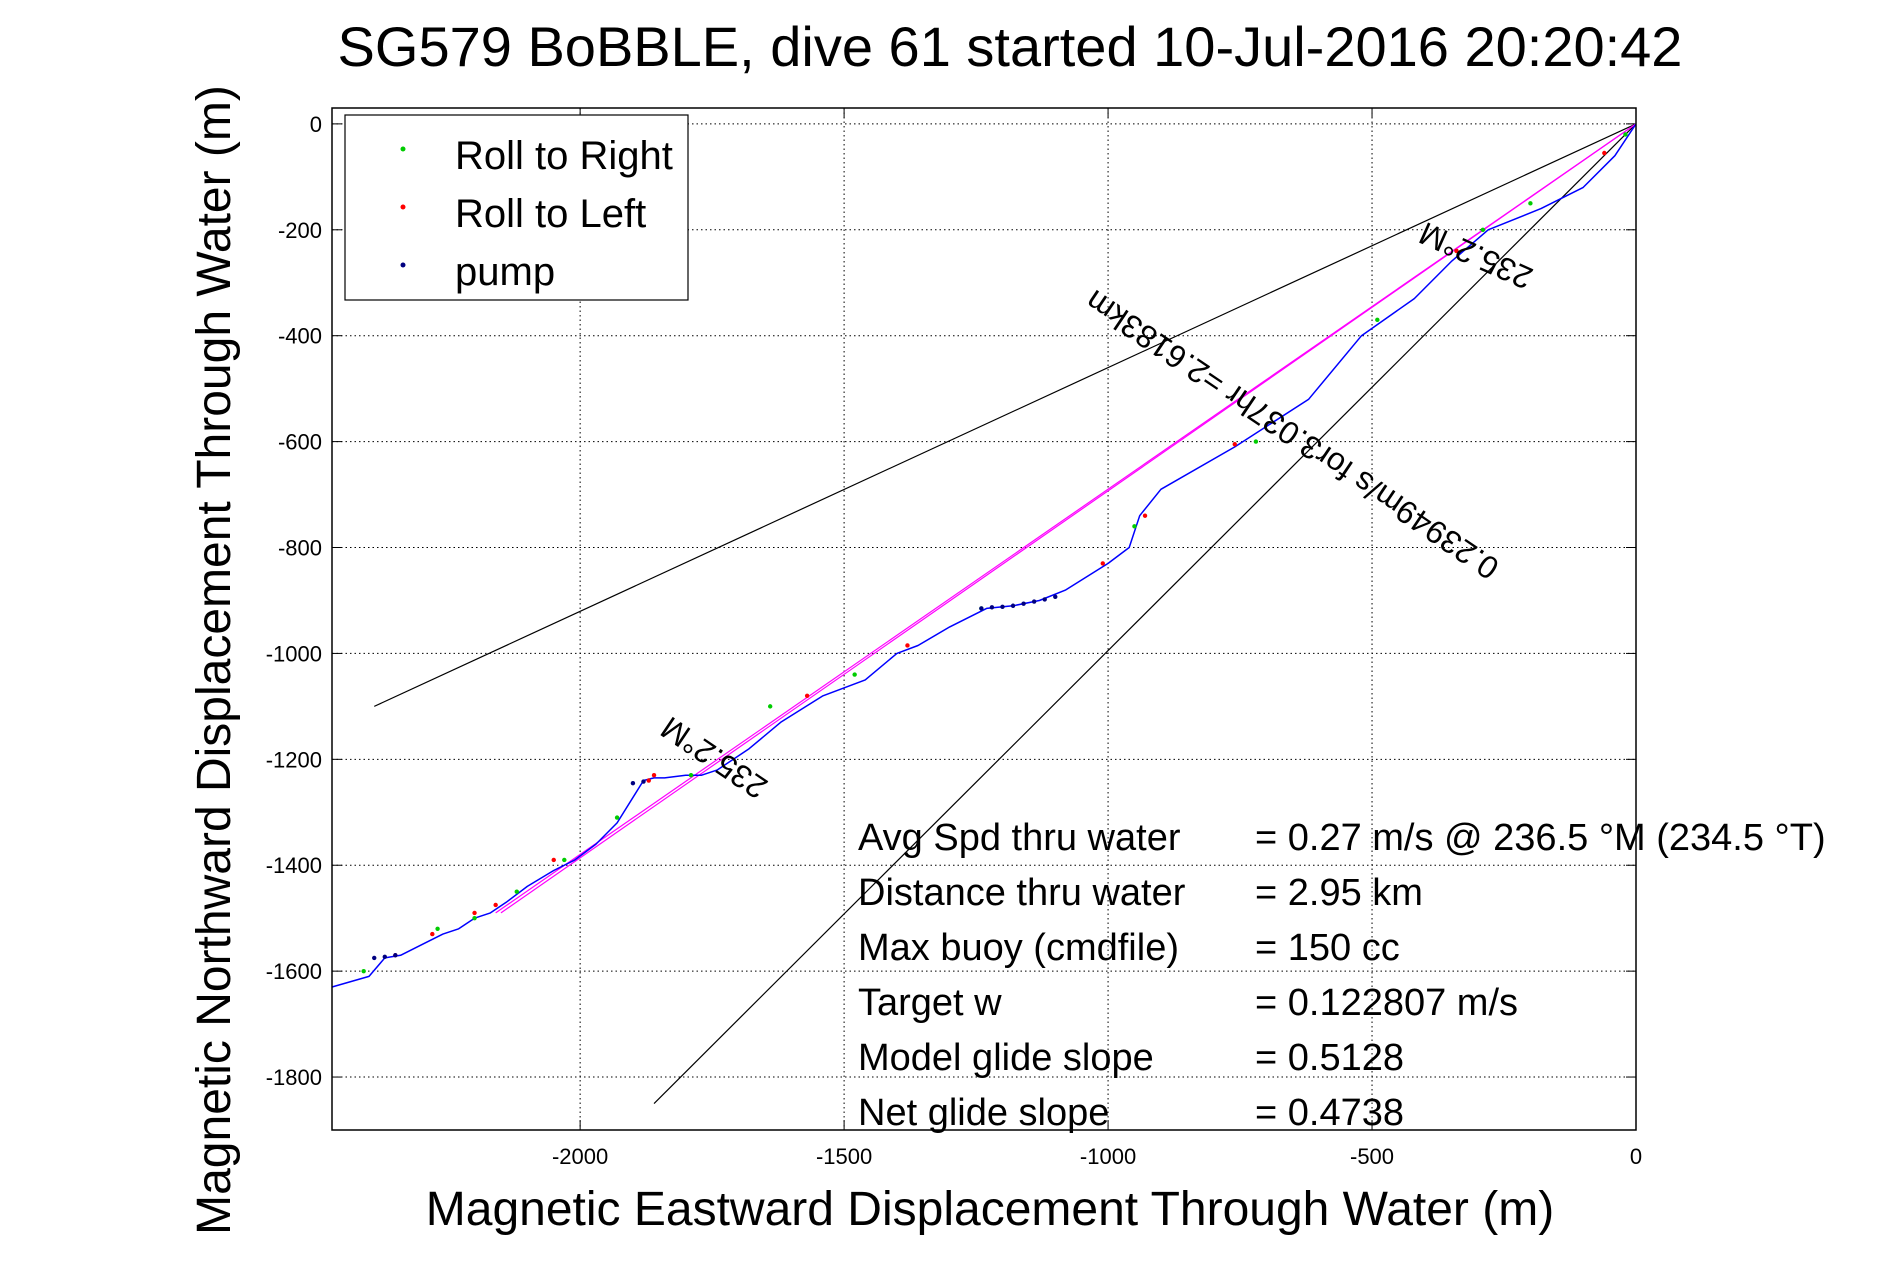 This screenshot has height=1262, width=1891. I want to click on legend: Roll to Right Roll to Left pump, so click(516, 207).